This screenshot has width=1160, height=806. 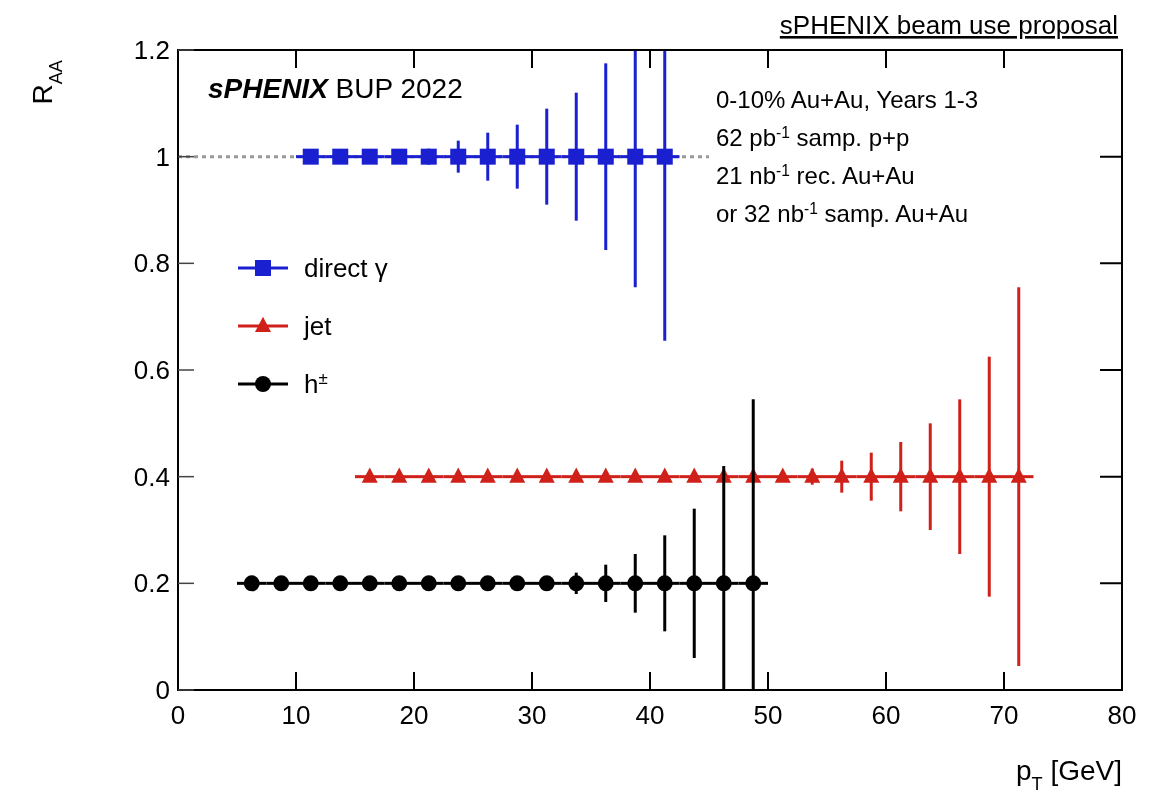 I want to click on x-tick-label: 70, so click(x=1004, y=715).